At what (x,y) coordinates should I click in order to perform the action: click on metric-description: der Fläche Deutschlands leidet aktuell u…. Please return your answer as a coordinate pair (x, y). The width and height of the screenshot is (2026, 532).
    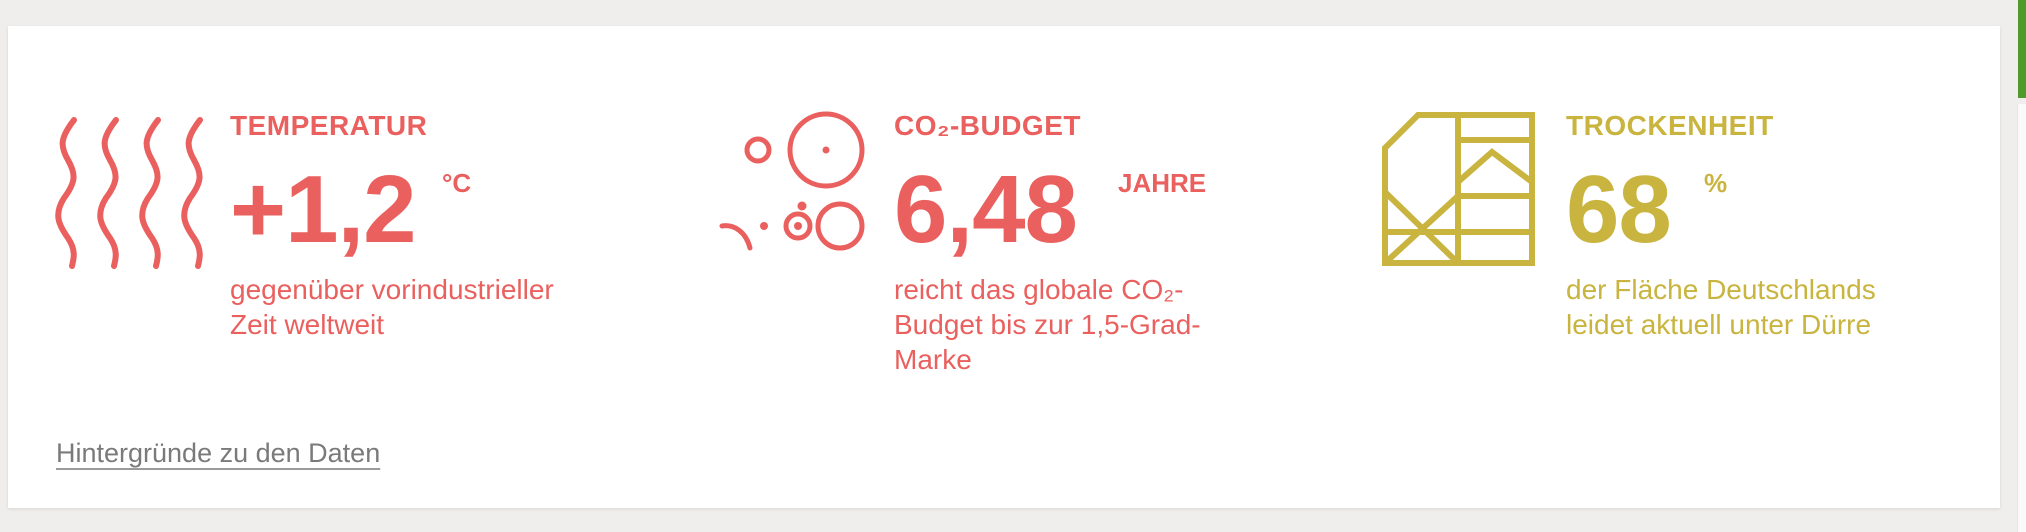
    Looking at the image, I should click on (1721, 307).